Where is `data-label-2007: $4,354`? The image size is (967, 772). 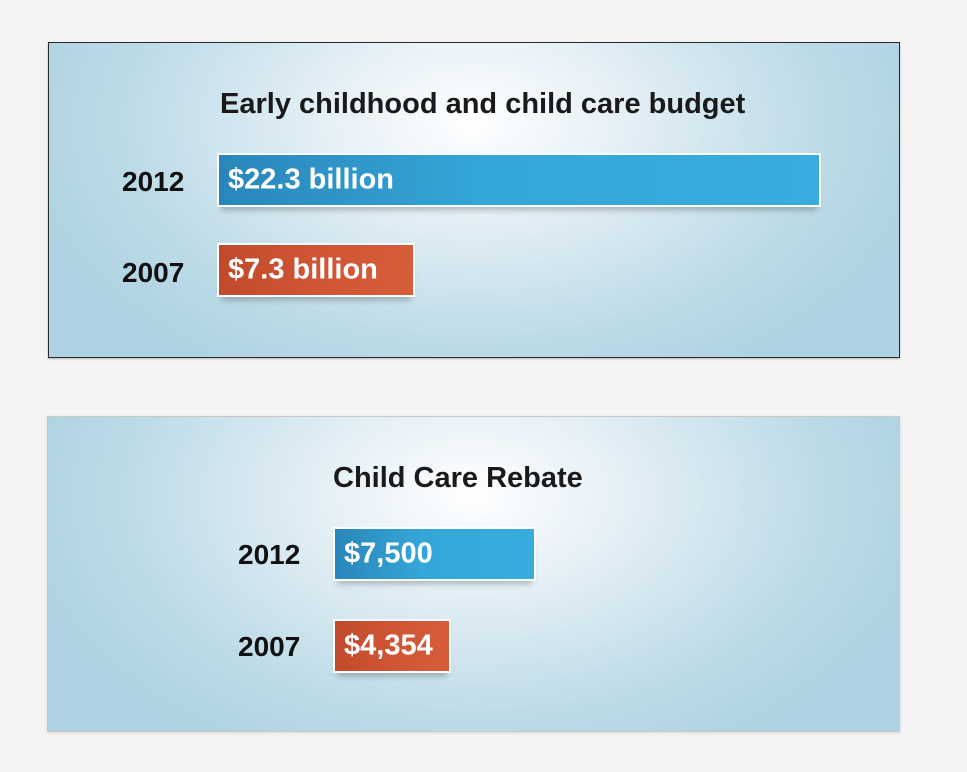
data-label-2007: $4,354 is located at coordinates (388, 645).